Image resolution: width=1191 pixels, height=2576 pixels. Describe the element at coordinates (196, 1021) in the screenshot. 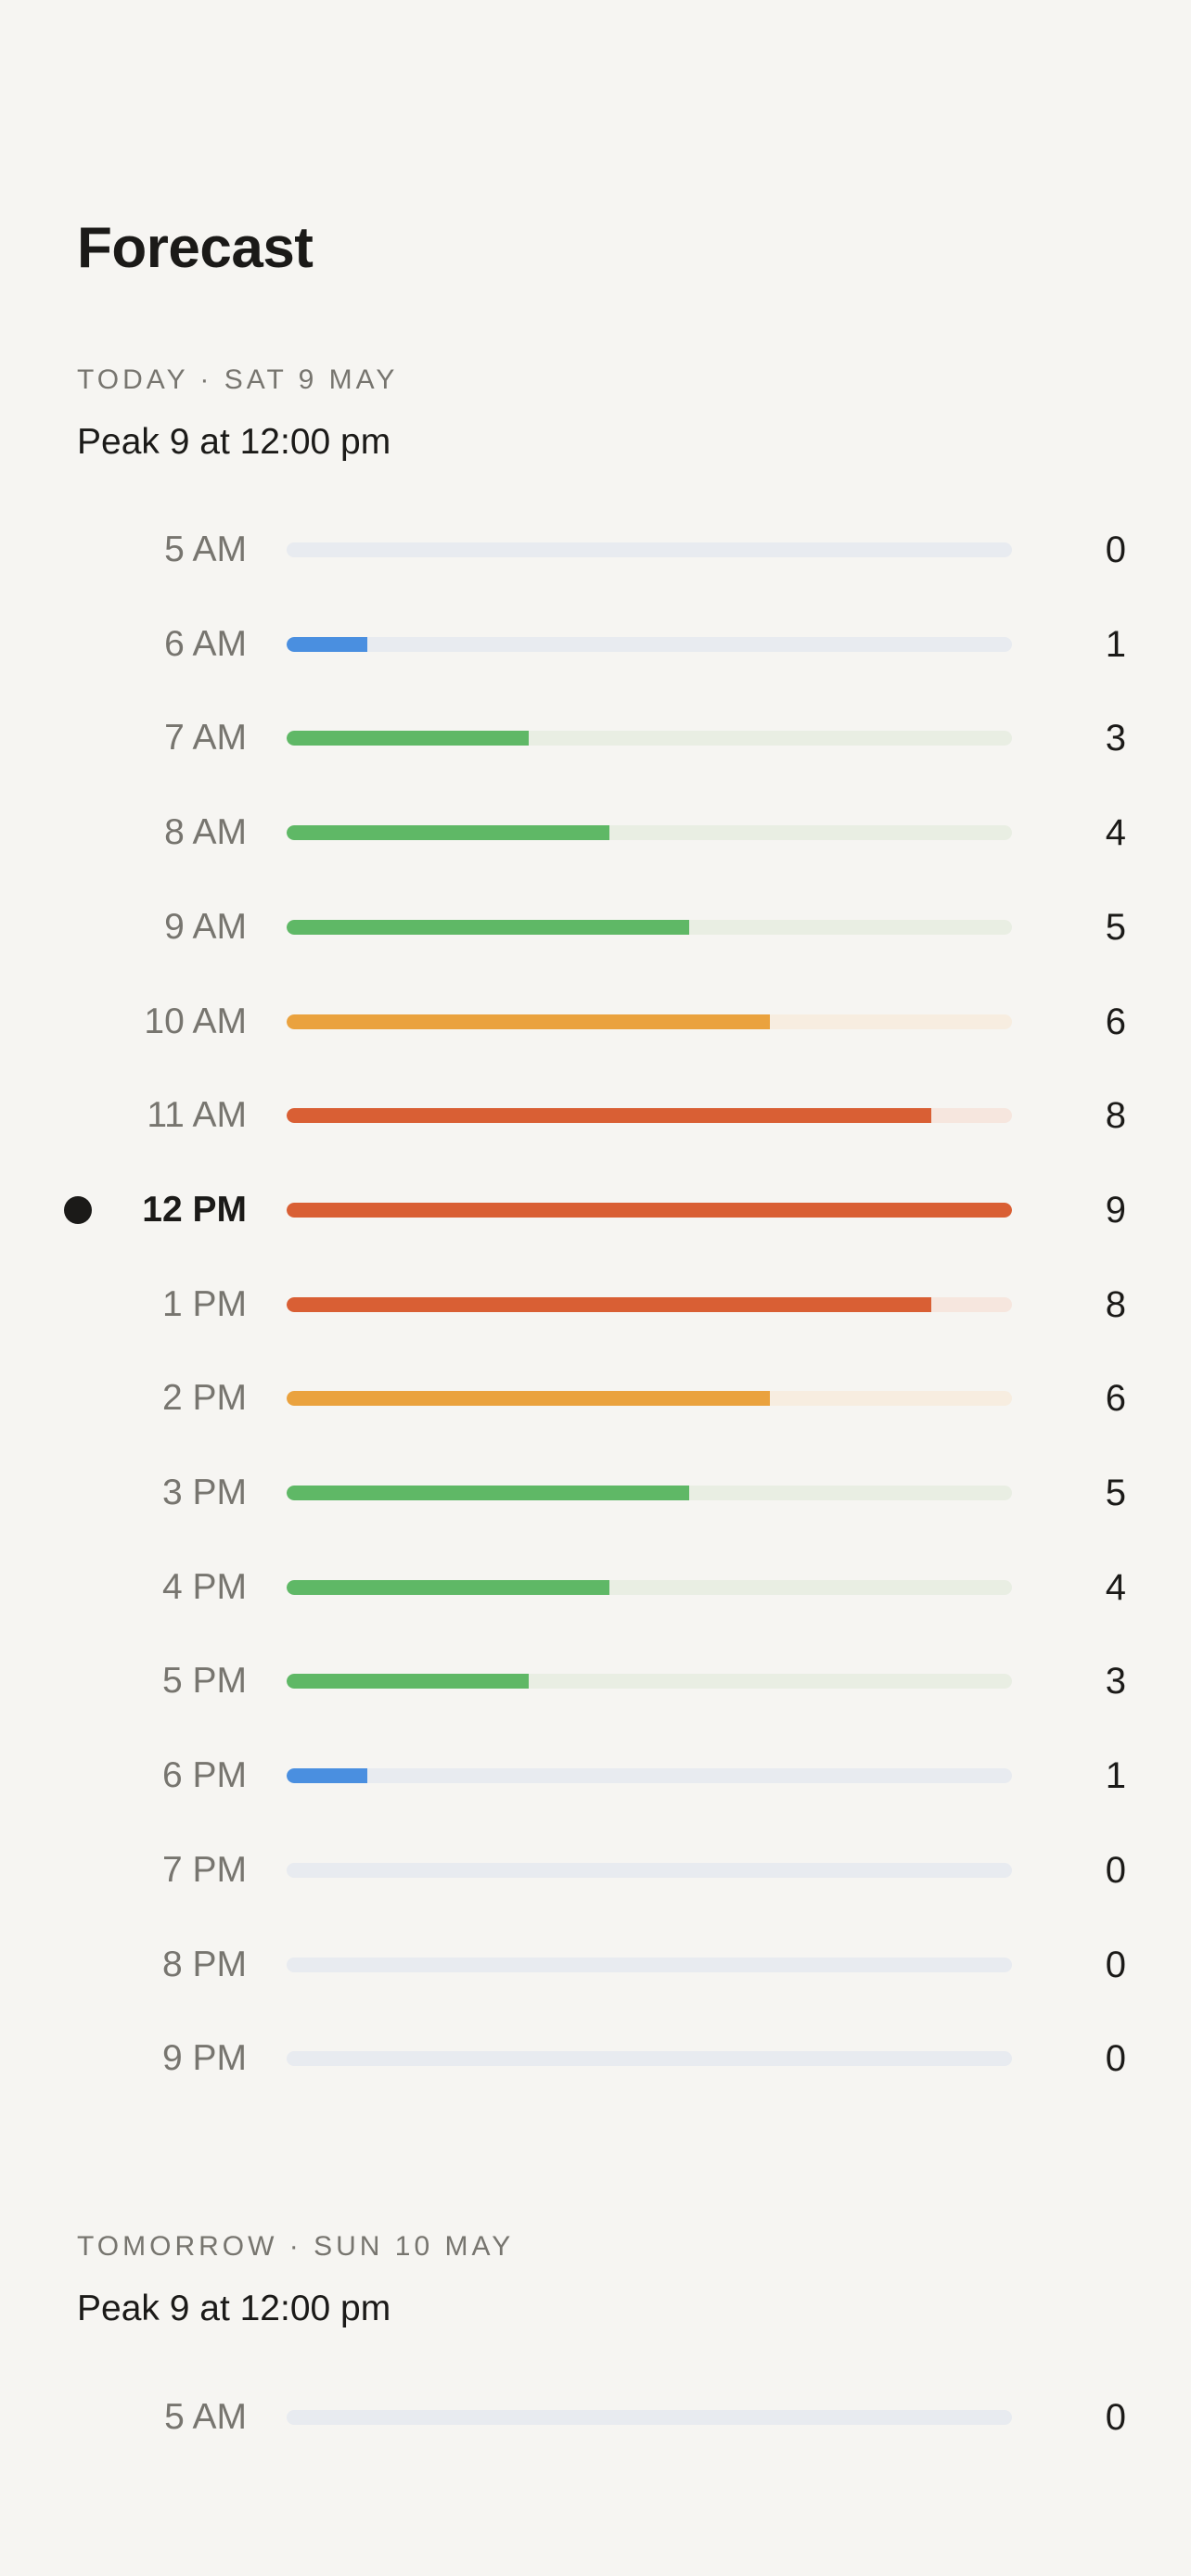

I see `hour-label: 10 AM` at that location.